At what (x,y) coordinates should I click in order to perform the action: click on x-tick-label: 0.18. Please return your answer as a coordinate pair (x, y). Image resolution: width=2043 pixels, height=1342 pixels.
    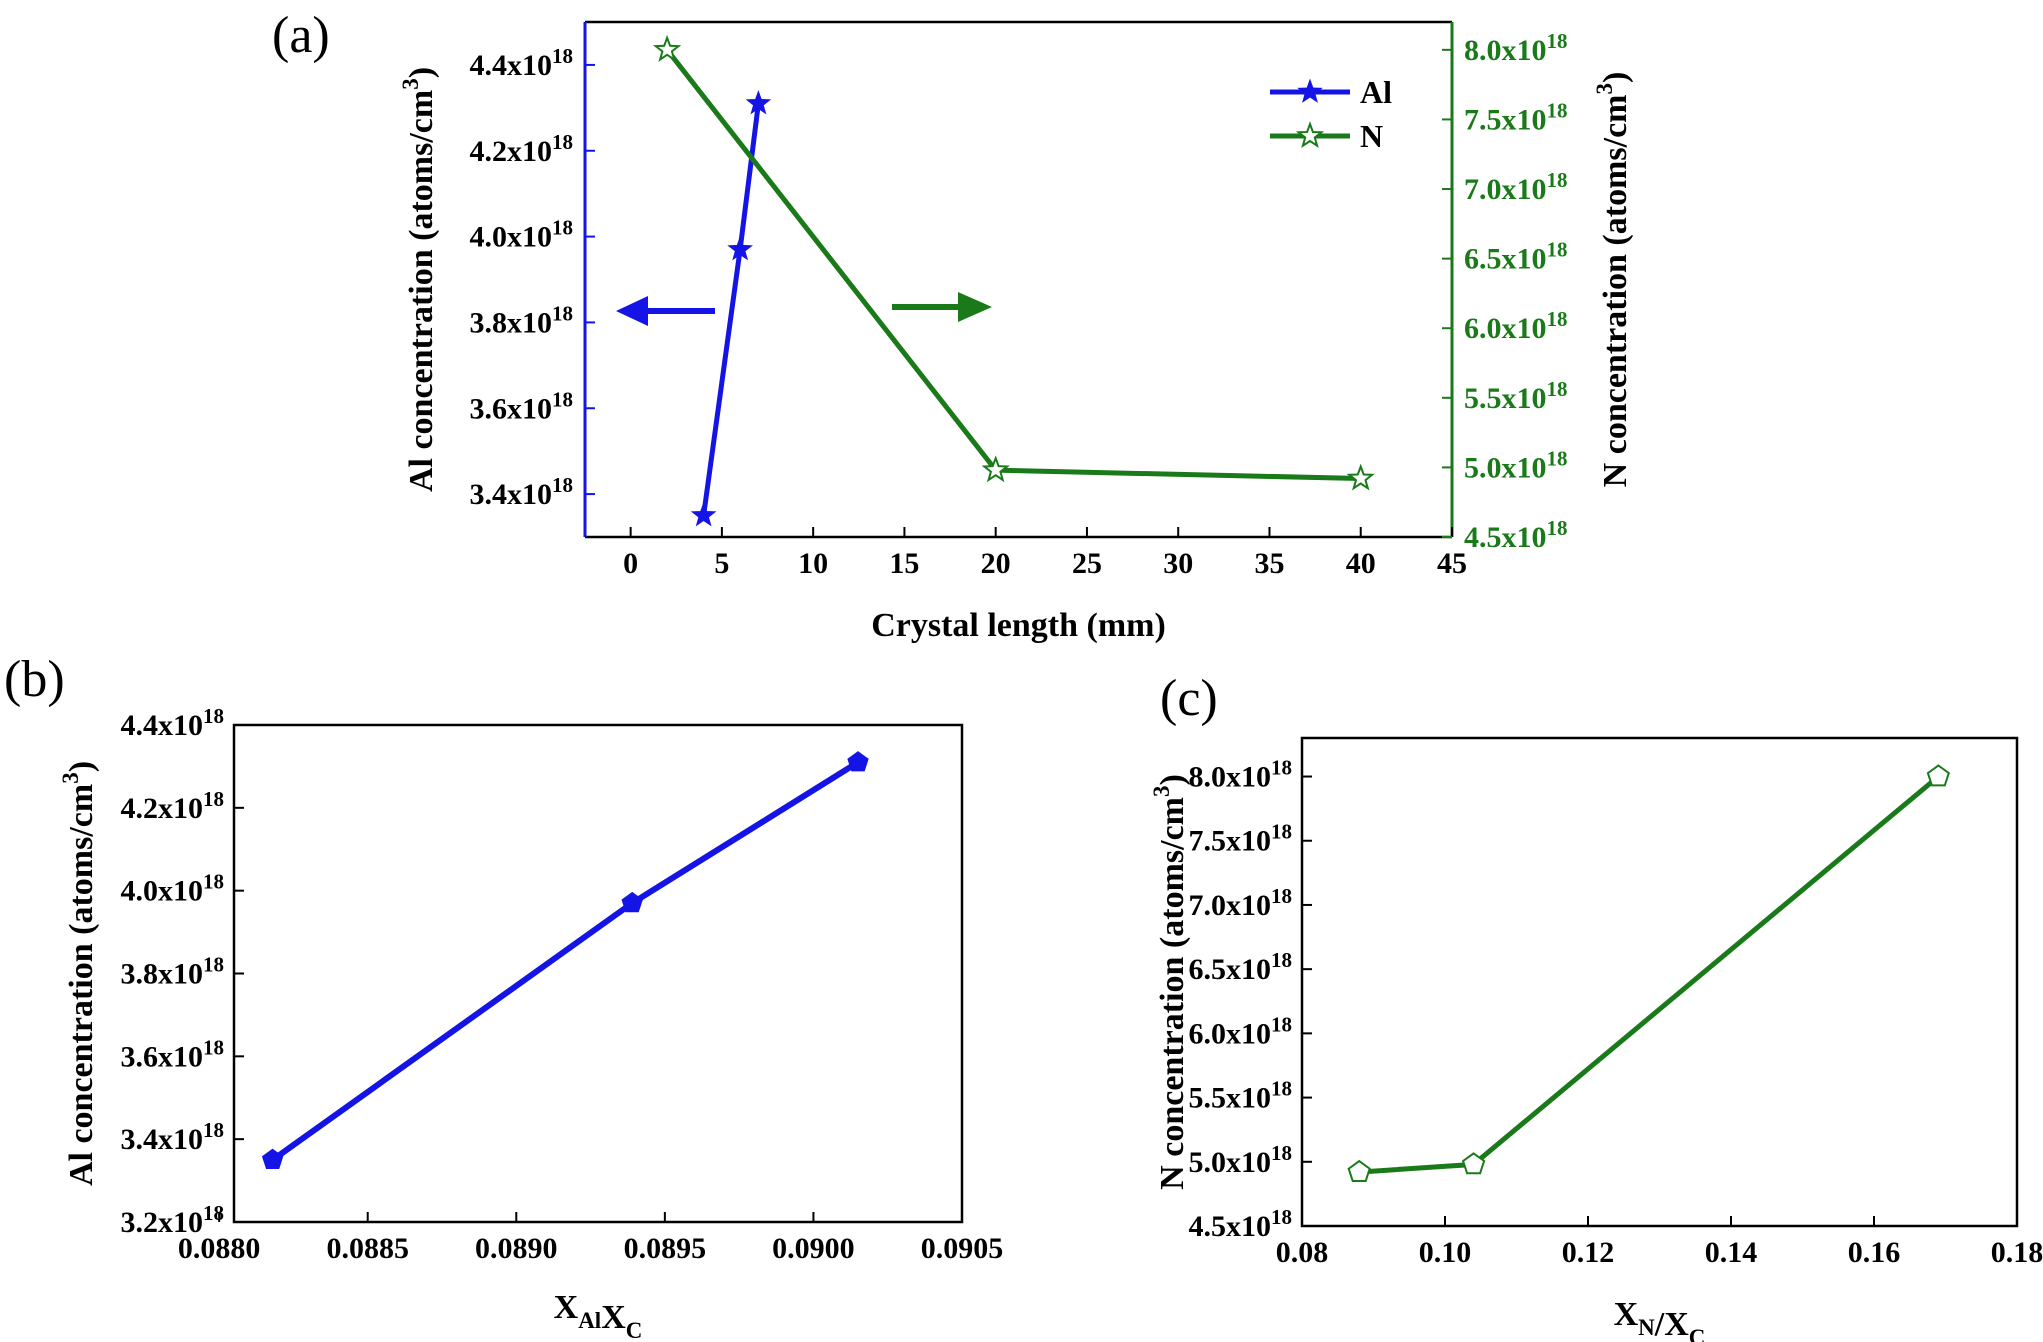
    Looking at the image, I should click on (2017, 1252).